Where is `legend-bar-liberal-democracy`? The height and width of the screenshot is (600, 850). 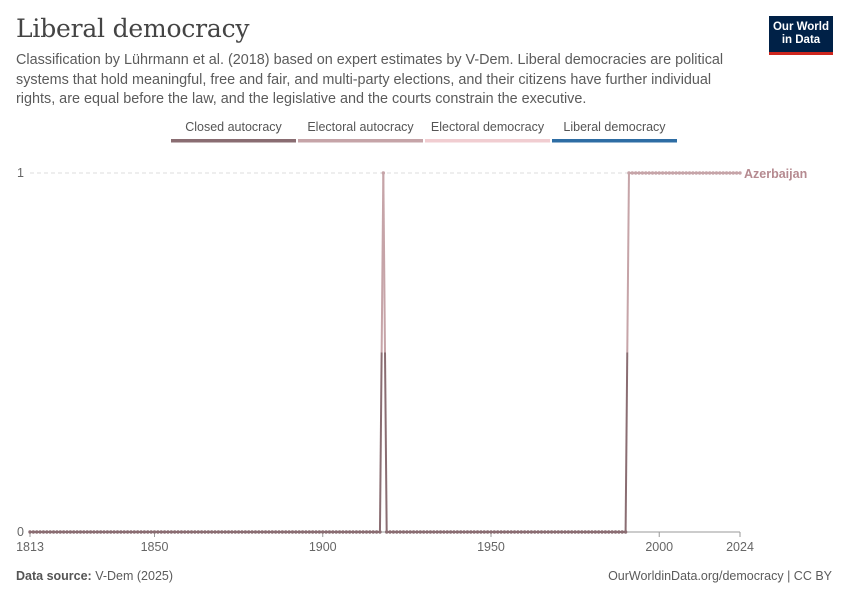 legend-bar-liberal-democracy is located at coordinates (614, 141).